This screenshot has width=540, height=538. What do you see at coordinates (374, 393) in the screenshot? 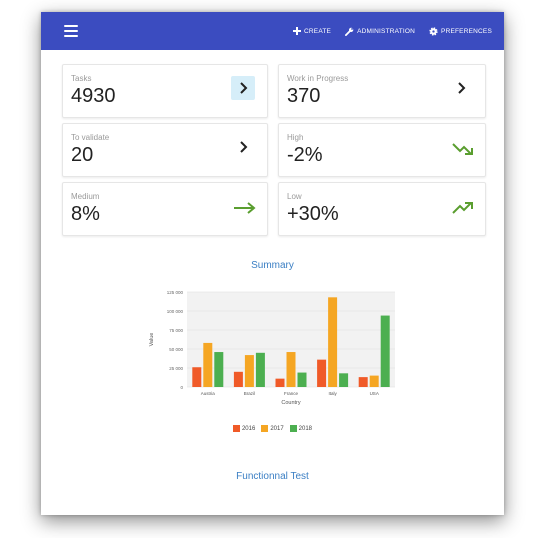
I see `x-tick-label: USA` at bounding box center [374, 393].